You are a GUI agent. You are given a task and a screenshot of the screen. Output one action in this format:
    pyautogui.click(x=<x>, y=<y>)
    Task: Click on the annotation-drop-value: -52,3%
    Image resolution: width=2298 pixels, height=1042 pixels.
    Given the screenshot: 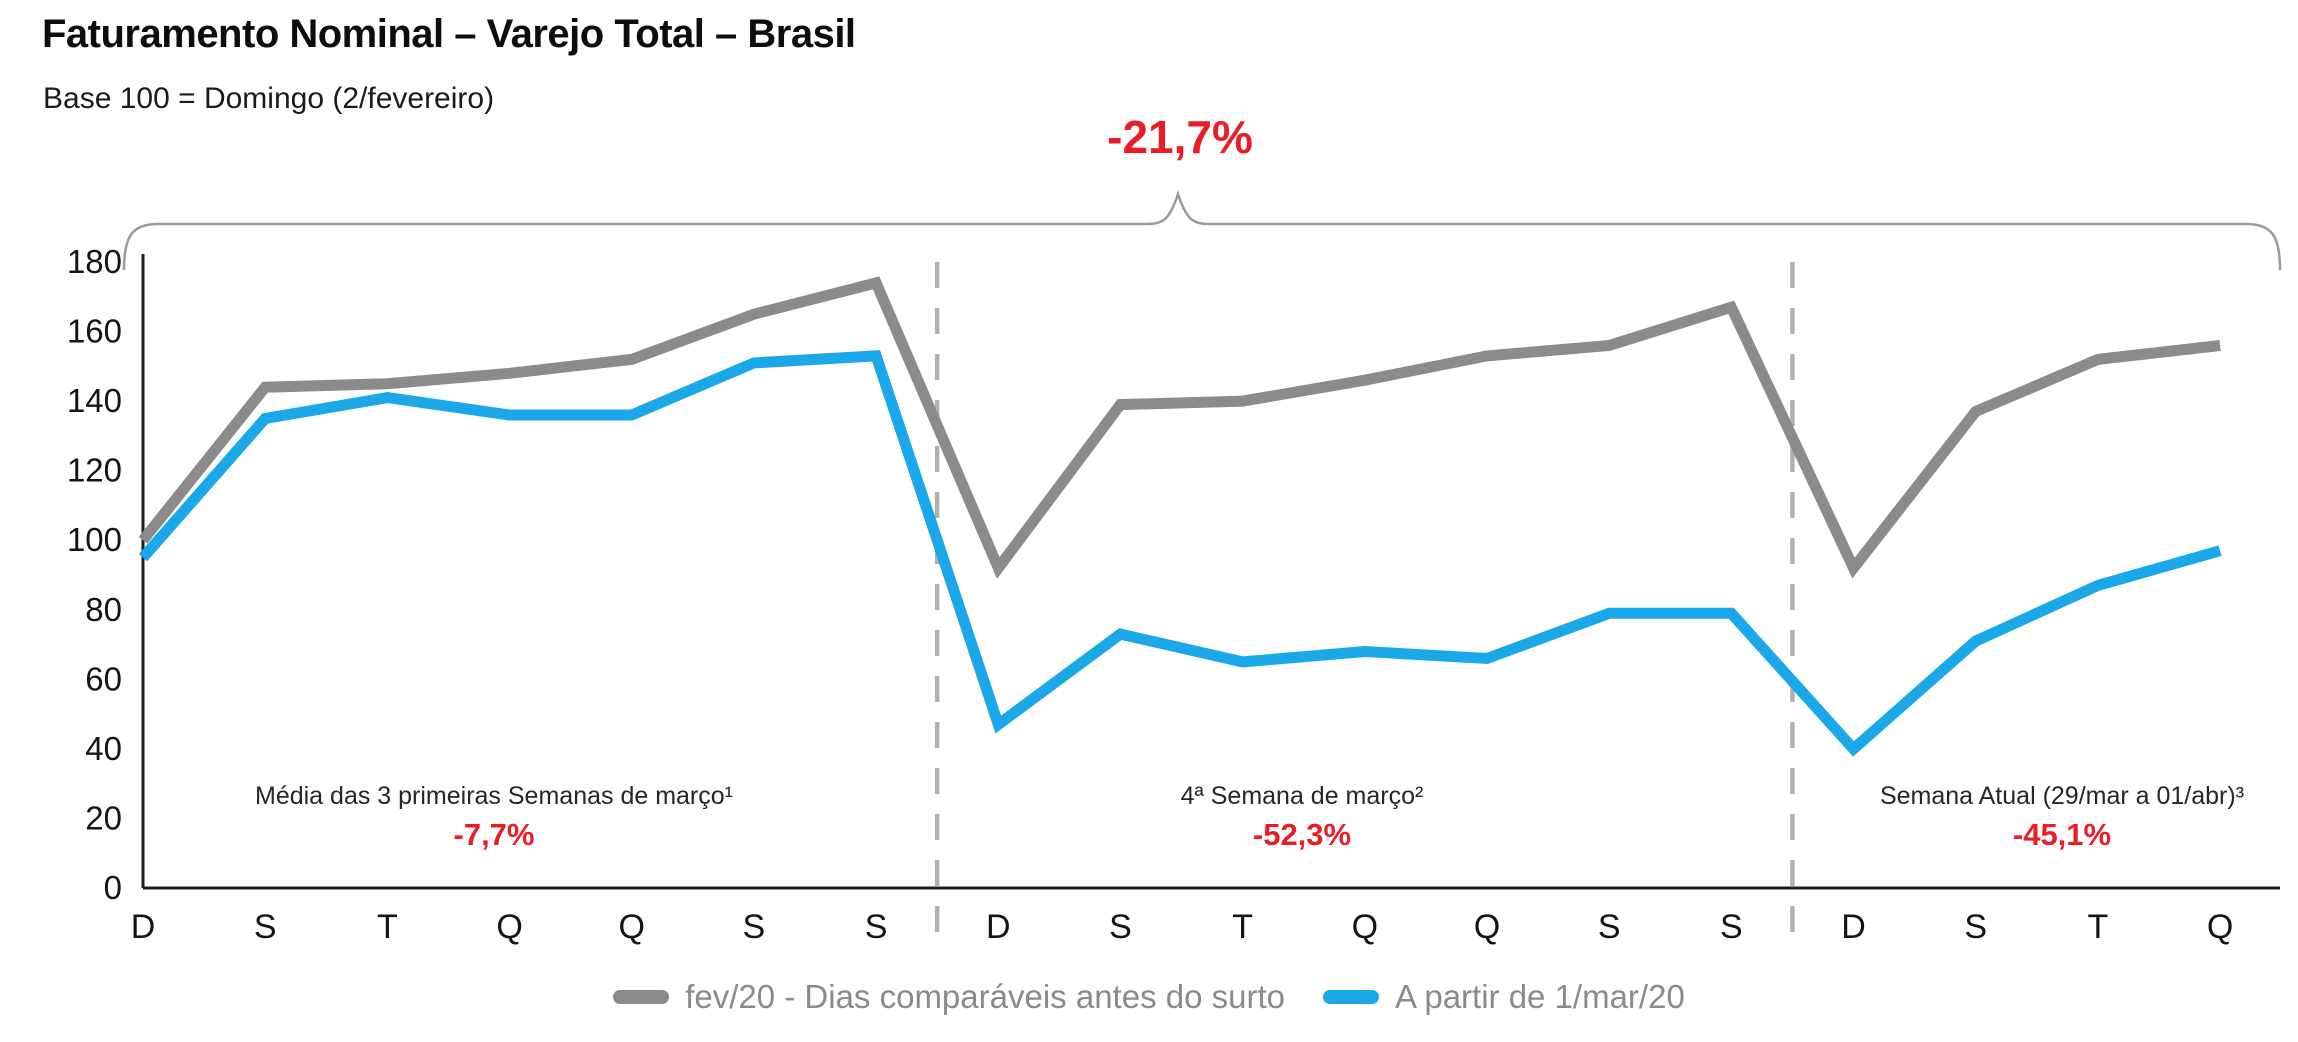 What is the action you would take?
    pyautogui.click(x=1302, y=834)
    